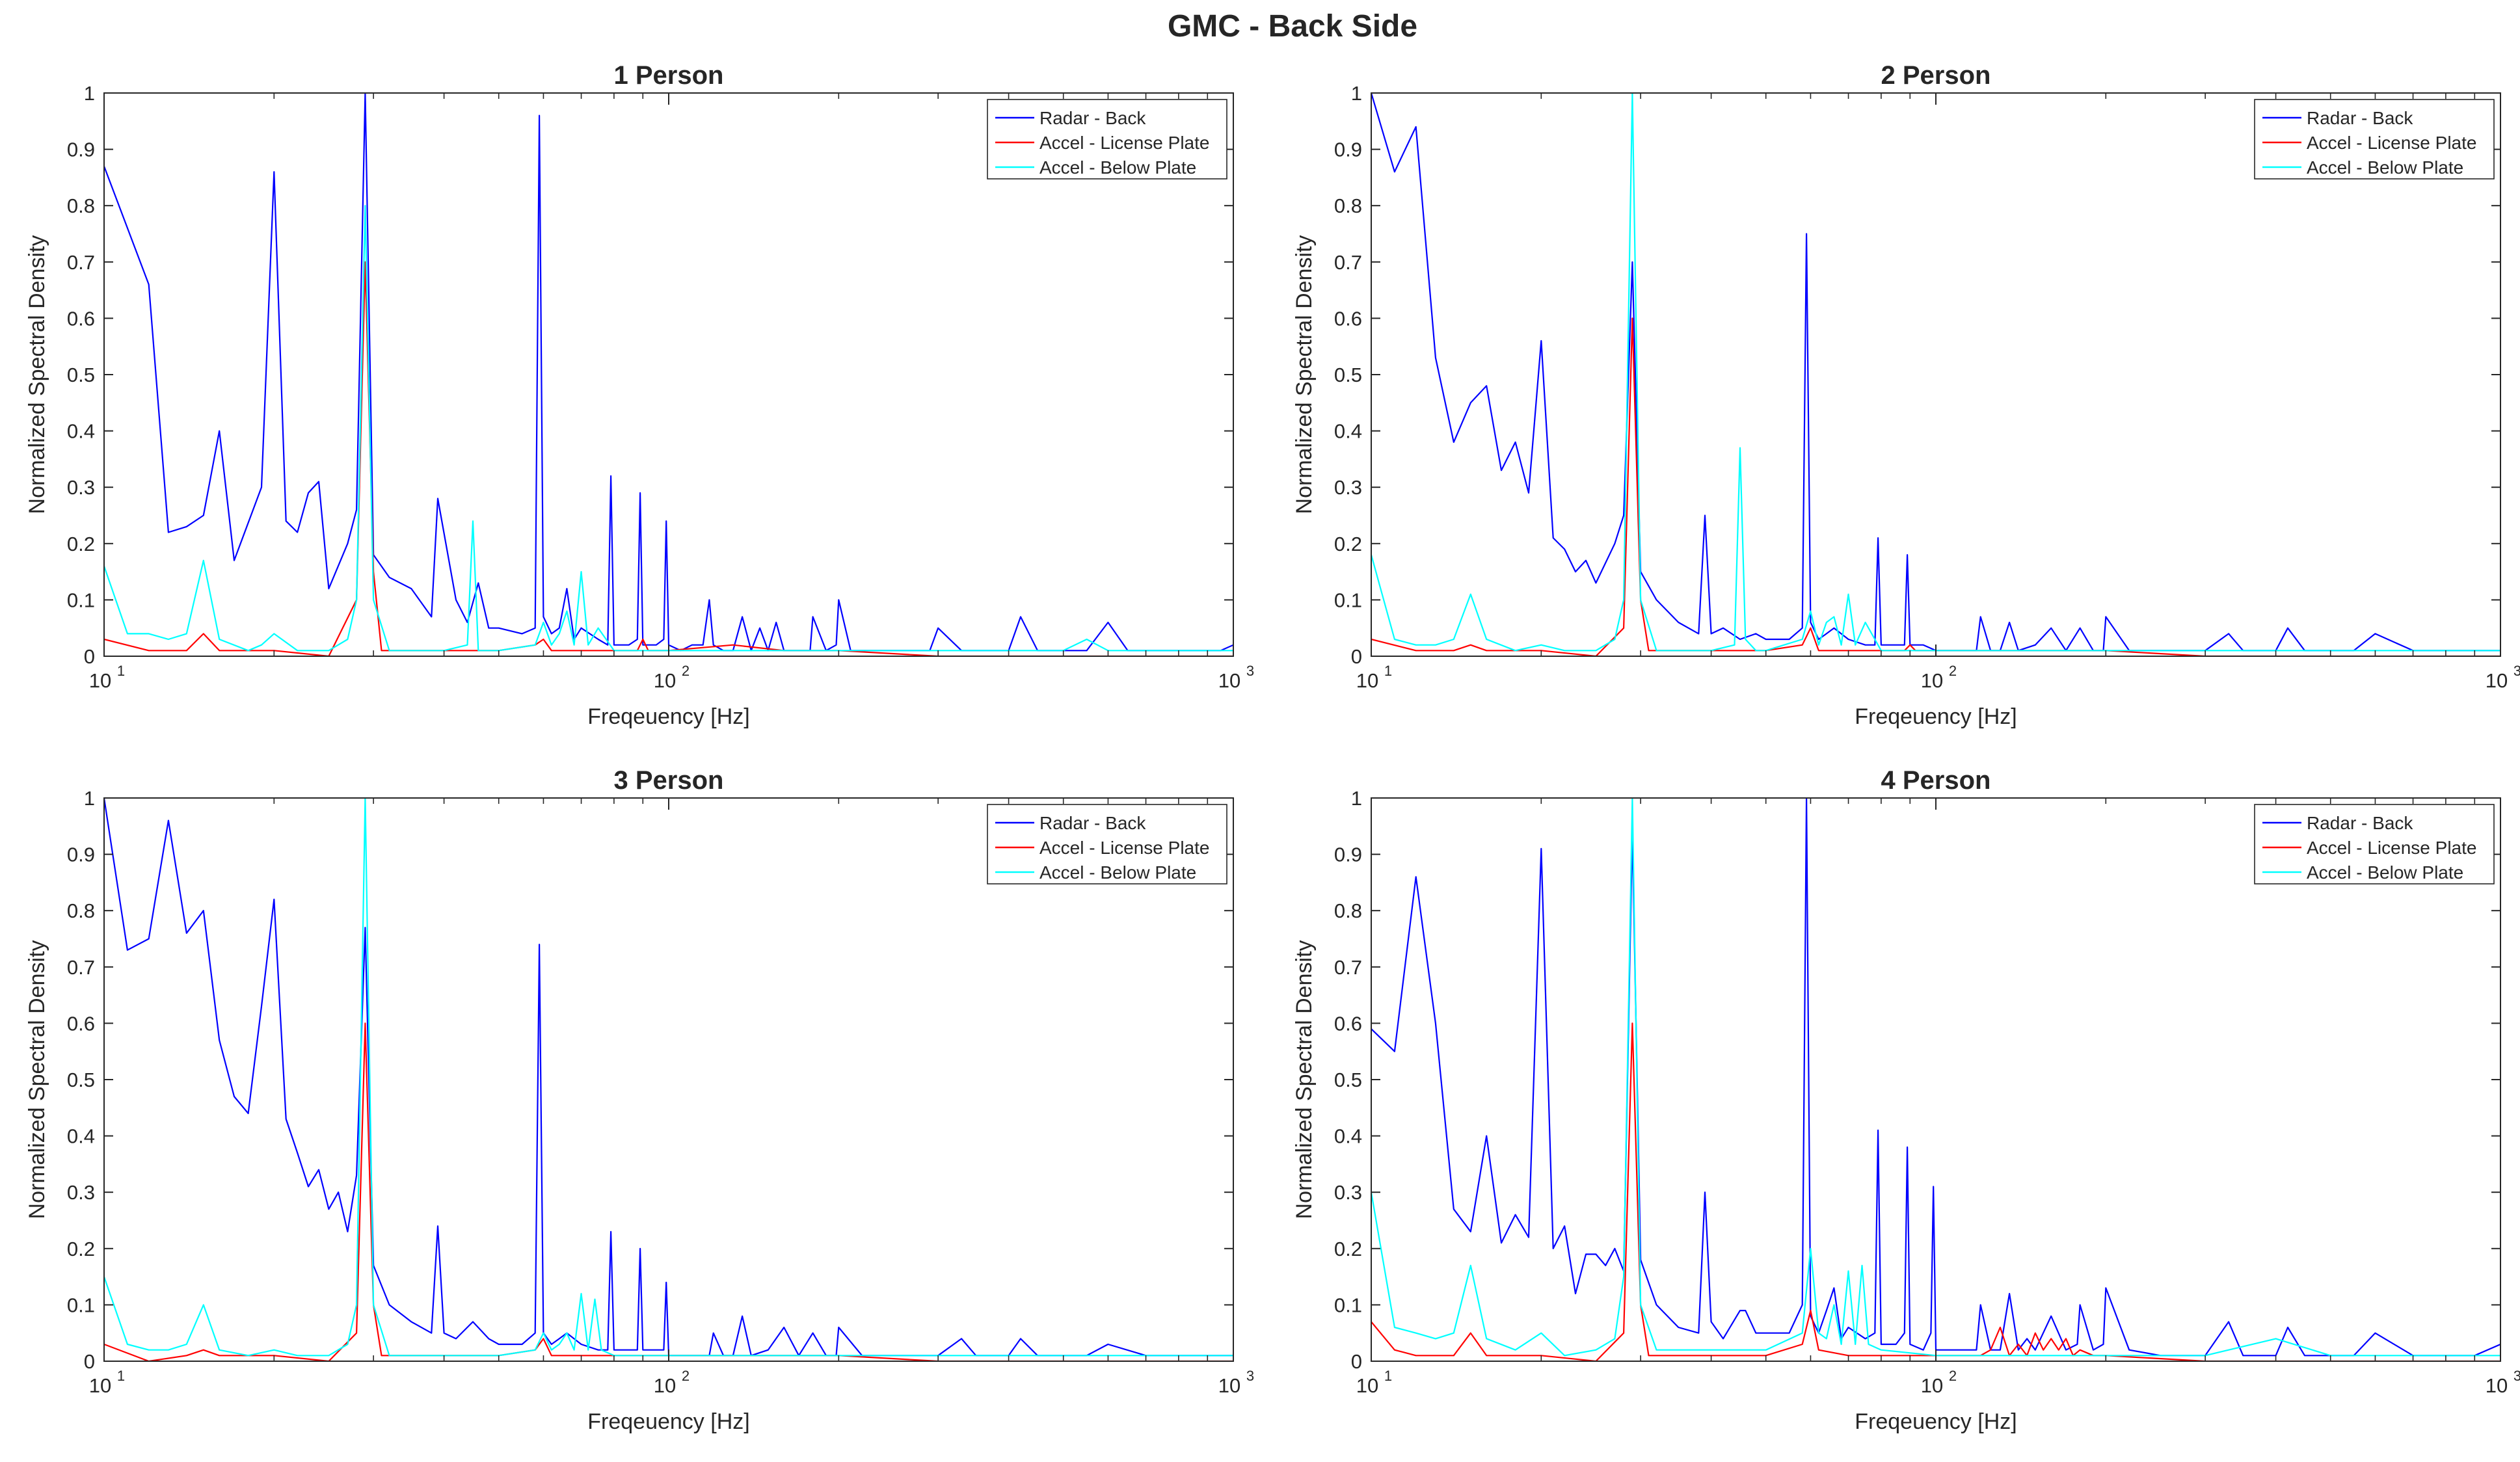 The width and height of the screenshot is (2520, 1462). Describe the element at coordinates (1292, 26) in the screenshot. I see `figure-title: GMC - Back Side` at that location.